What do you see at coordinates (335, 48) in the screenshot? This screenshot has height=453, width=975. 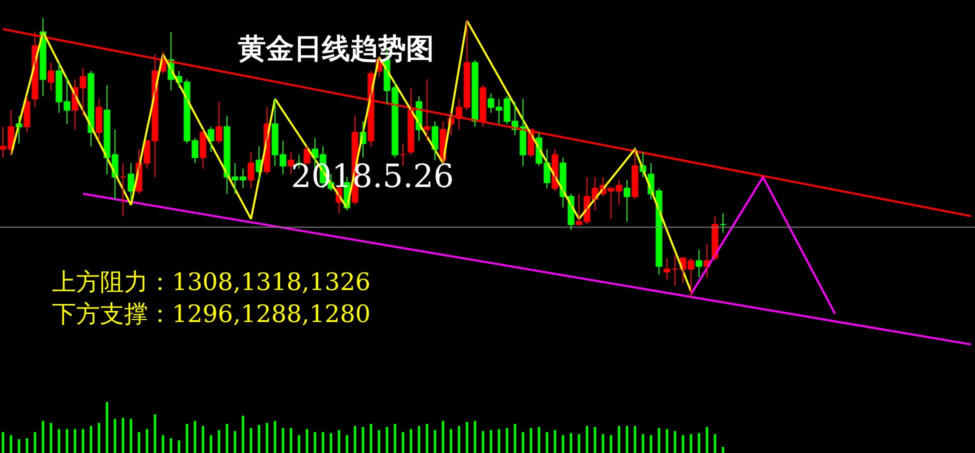 I see `text: 黄金日线趋势图` at bounding box center [335, 48].